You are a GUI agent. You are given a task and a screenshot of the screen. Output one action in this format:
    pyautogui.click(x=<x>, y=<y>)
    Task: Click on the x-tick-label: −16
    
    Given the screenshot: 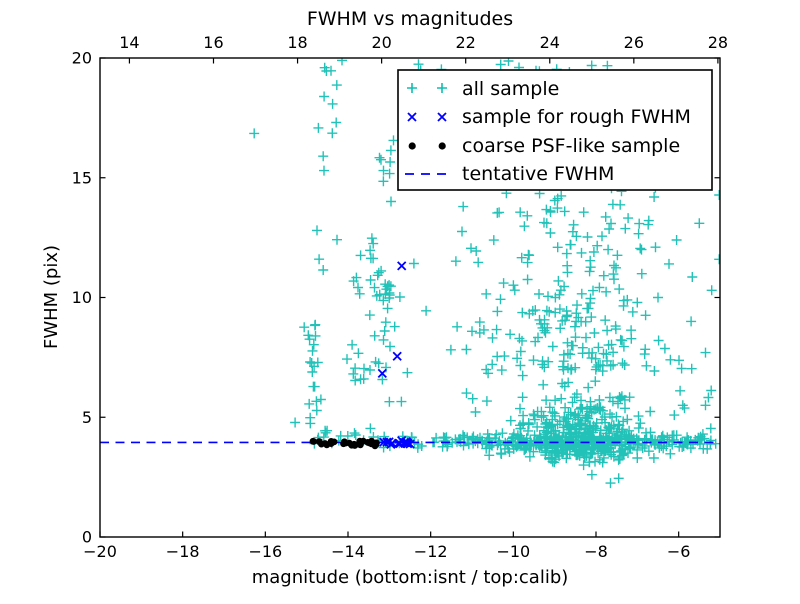 What is the action you would take?
    pyautogui.click(x=265, y=551)
    